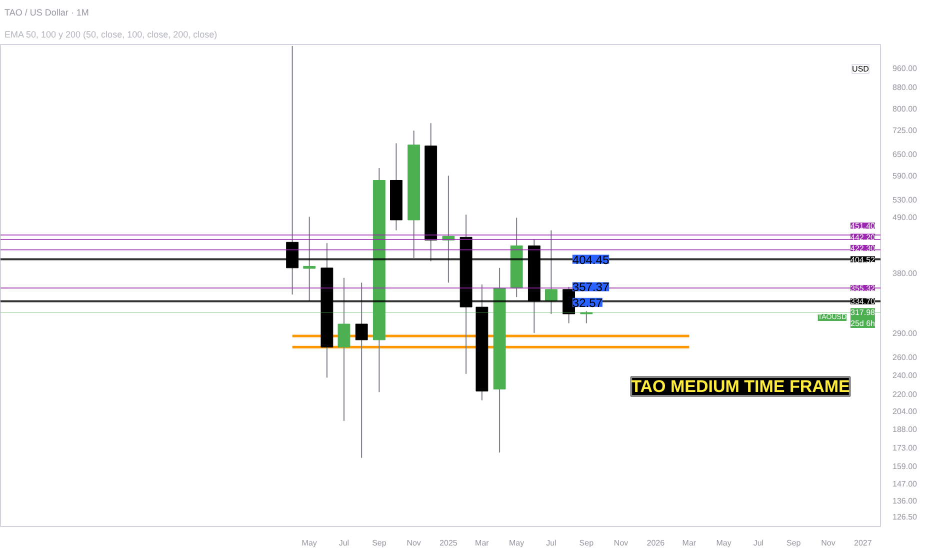  Describe the element at coordinates (861, 69) in the screenshot. I see `y-axis-title: USD` at that location.